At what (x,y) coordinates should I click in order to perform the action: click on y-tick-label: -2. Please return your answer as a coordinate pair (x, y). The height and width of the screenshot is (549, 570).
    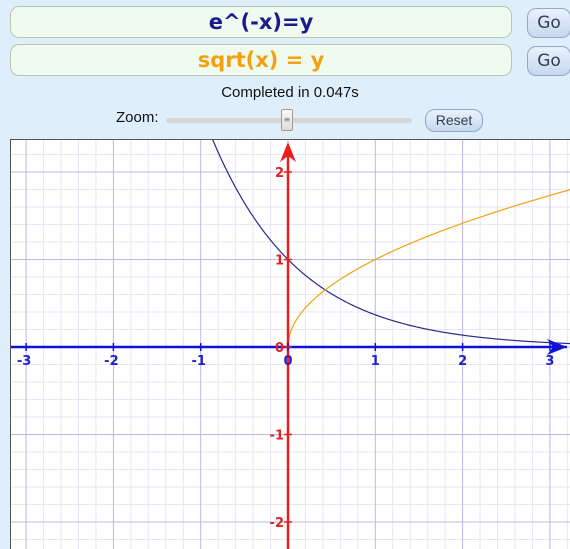
    Looking at the image, I should click on (277, 523).